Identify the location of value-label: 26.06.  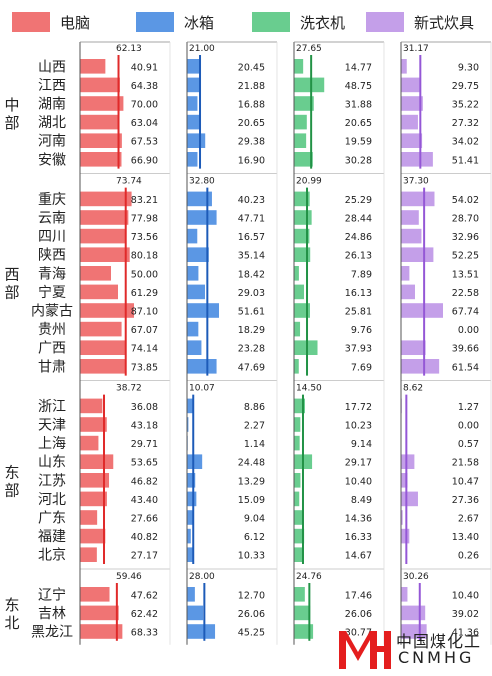
(358, 614).